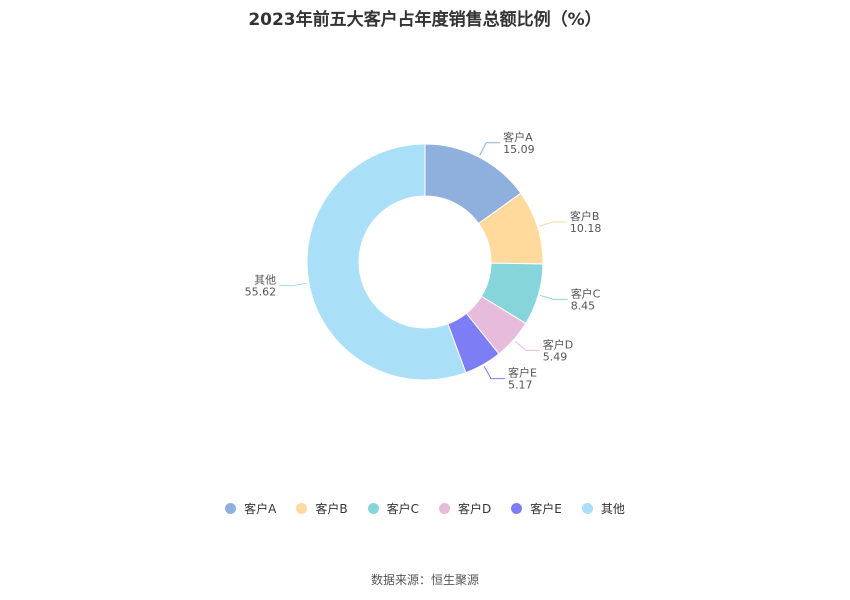  I want to click on slice-value-customer-e: 5.17, so click(520, 385).